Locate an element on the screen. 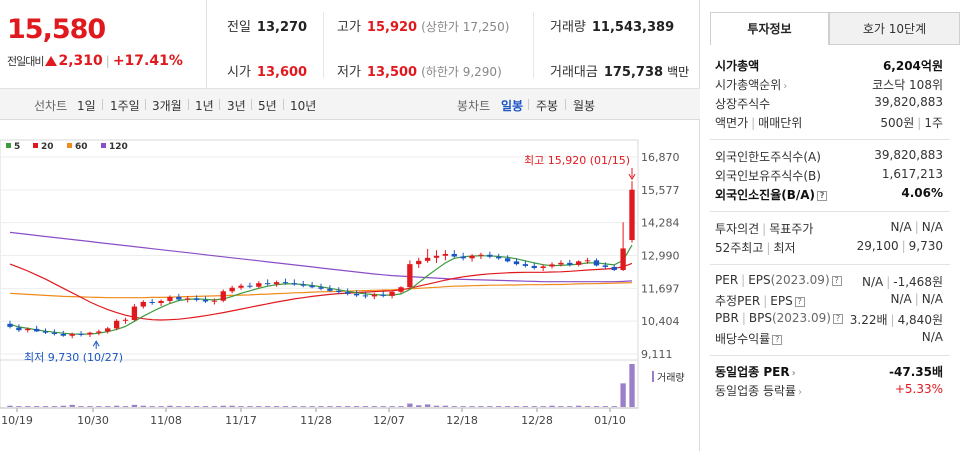 The image size is (961, 451). candle-daily: 일봉 is located at coordinates (512, 106).